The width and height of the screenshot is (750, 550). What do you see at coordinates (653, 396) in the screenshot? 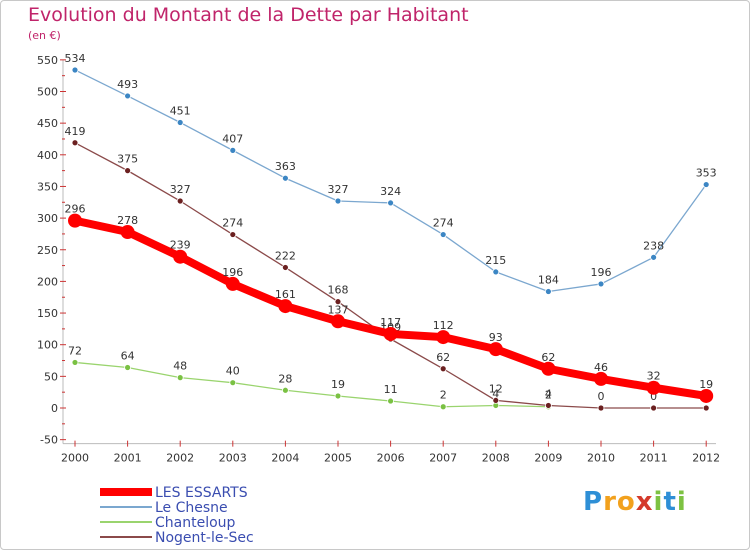
I see `data-label: 0` at bounding box center [653, 396].